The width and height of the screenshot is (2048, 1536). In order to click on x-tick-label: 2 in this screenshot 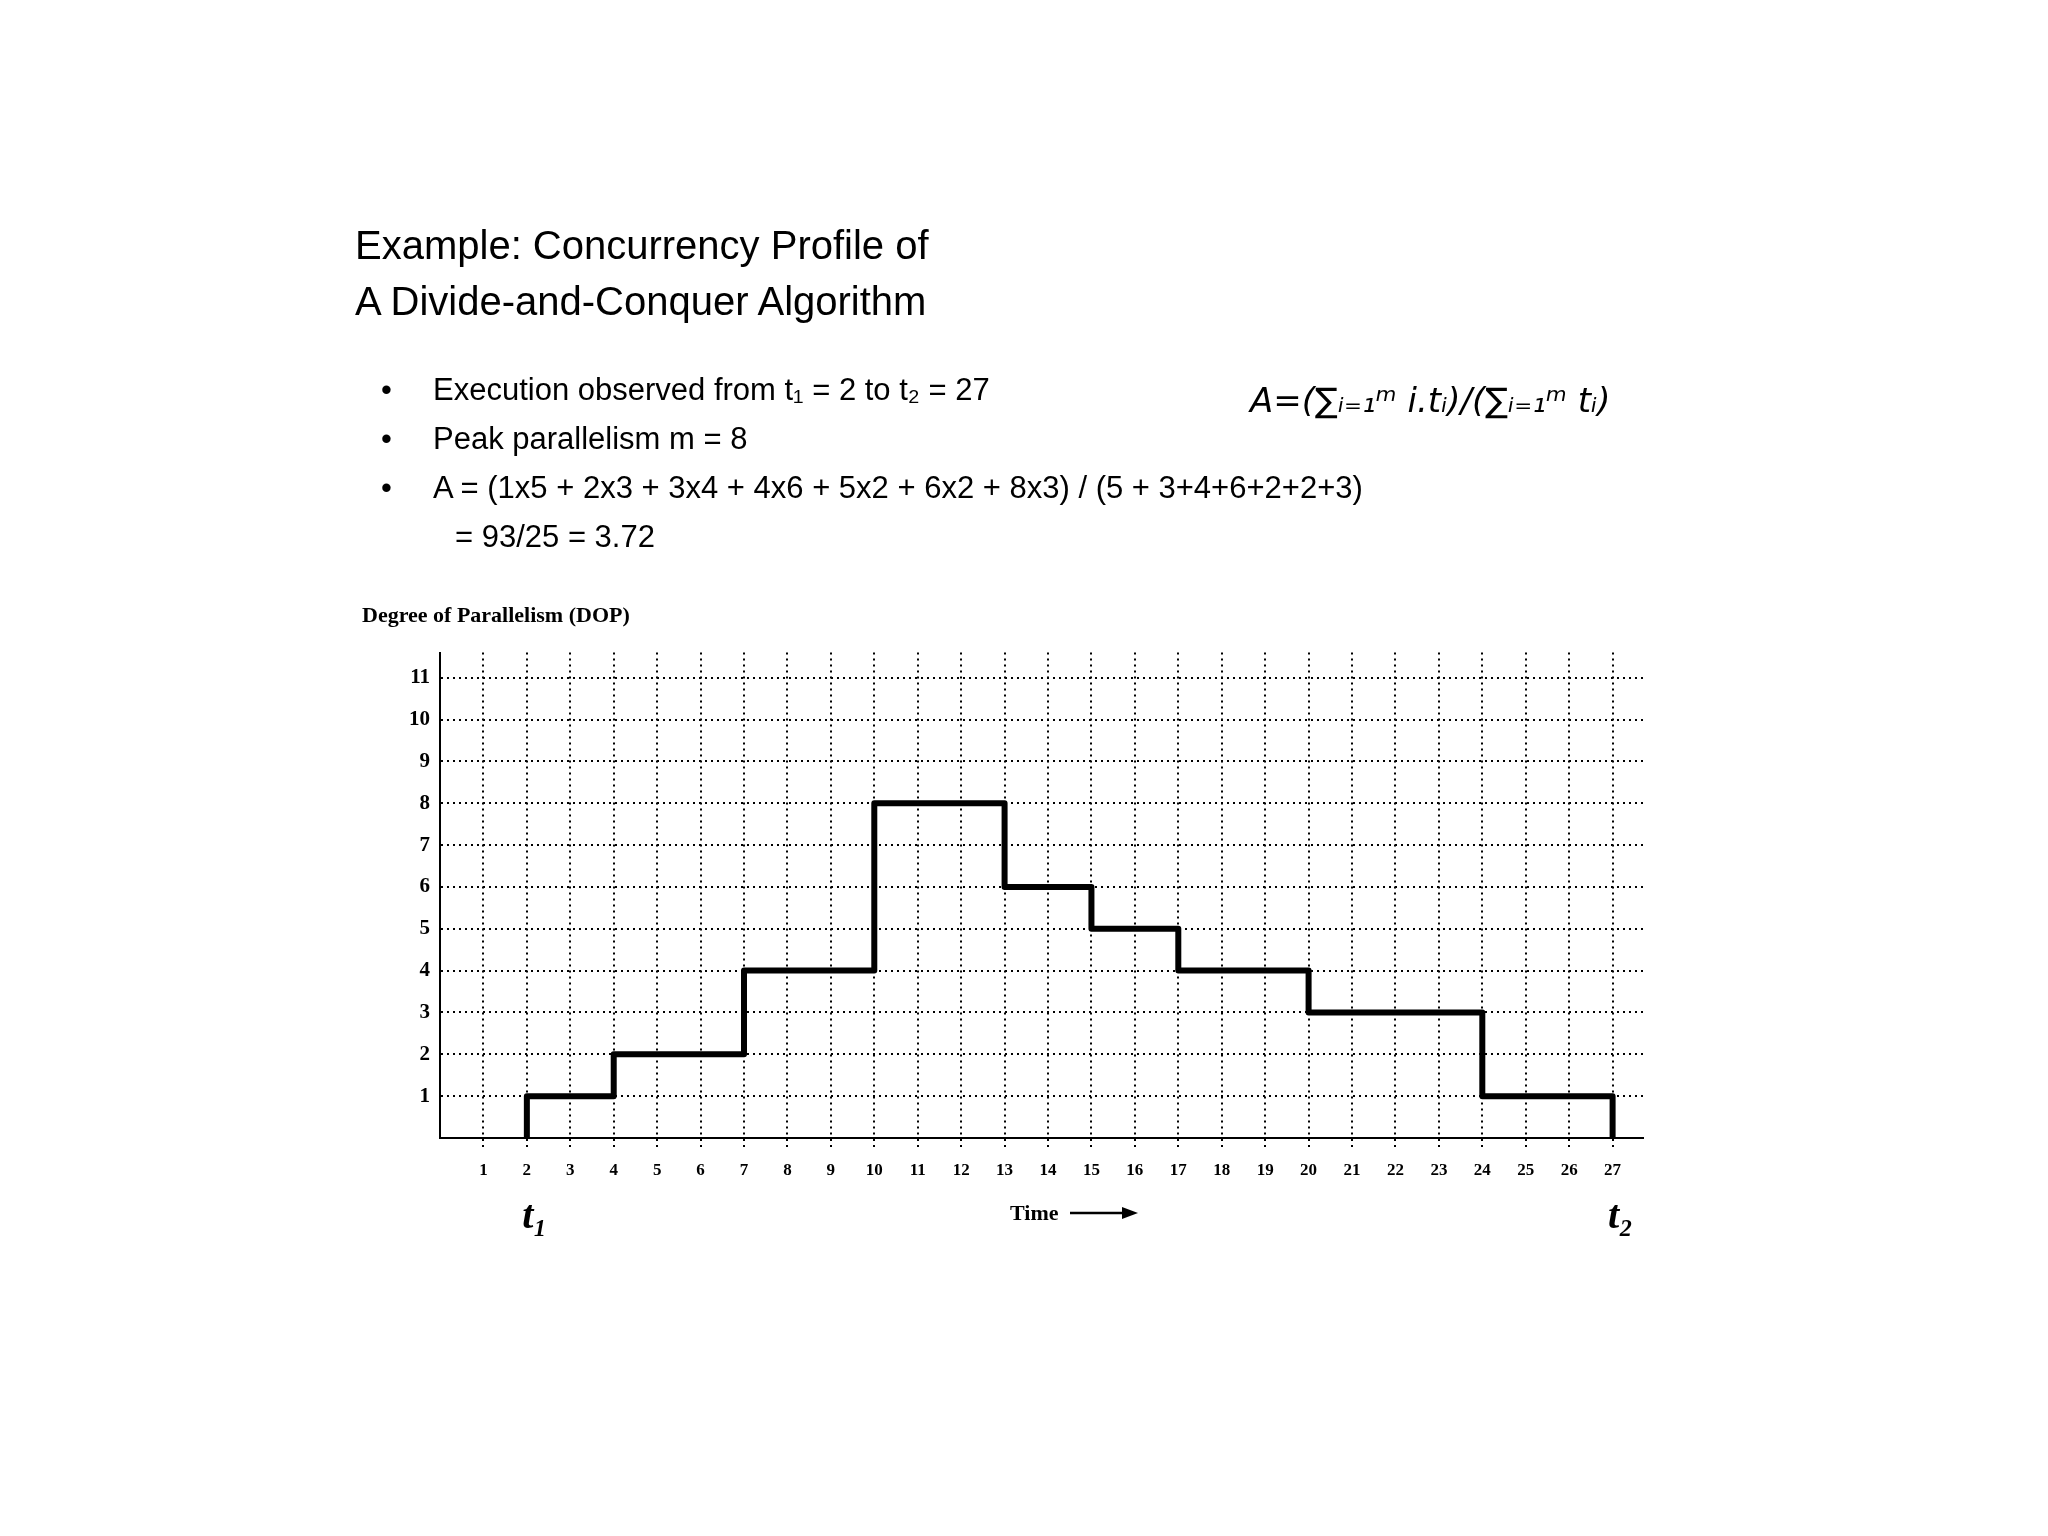, I will do `click(527, 1169)`.